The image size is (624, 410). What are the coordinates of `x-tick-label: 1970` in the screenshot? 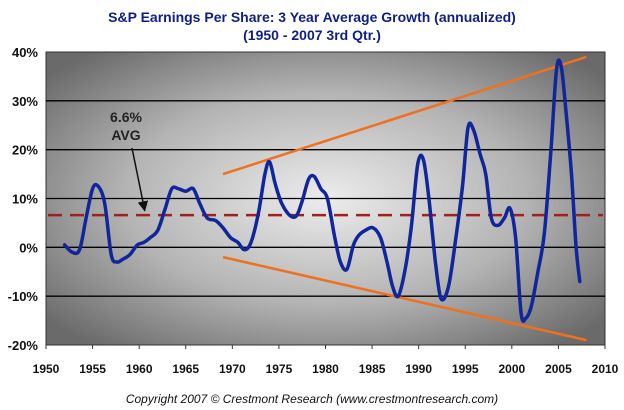 It's located at (232, 369).